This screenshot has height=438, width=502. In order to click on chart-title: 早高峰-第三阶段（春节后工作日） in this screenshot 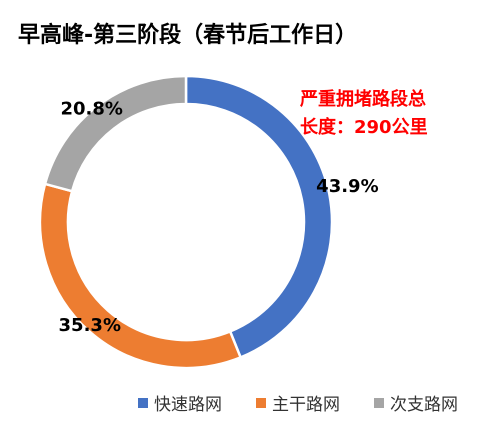, I will do `click(188, 35)`.